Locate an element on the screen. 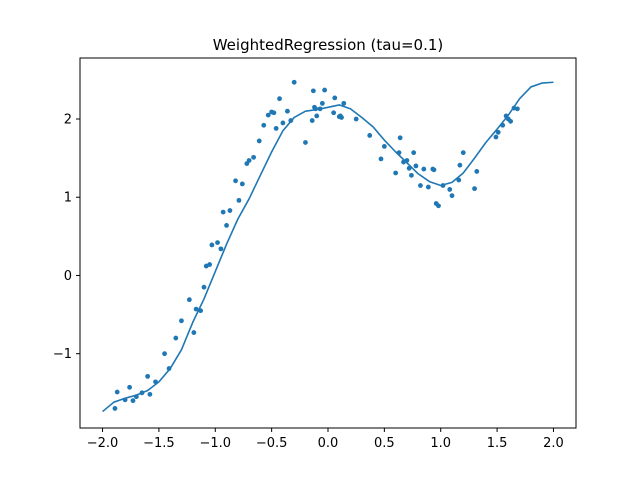 Image resolution: width=640 pixels, height=480 pixels. y-tick-label: 0 is located at coordinates (68, 276).